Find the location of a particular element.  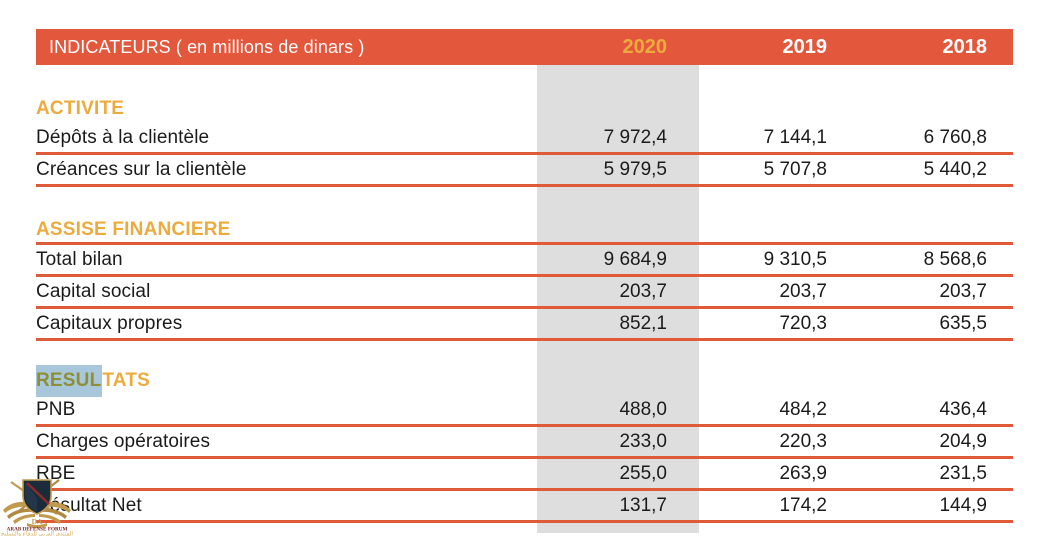

value-2018: 5 440,2 is located at coordinates (955, 169).